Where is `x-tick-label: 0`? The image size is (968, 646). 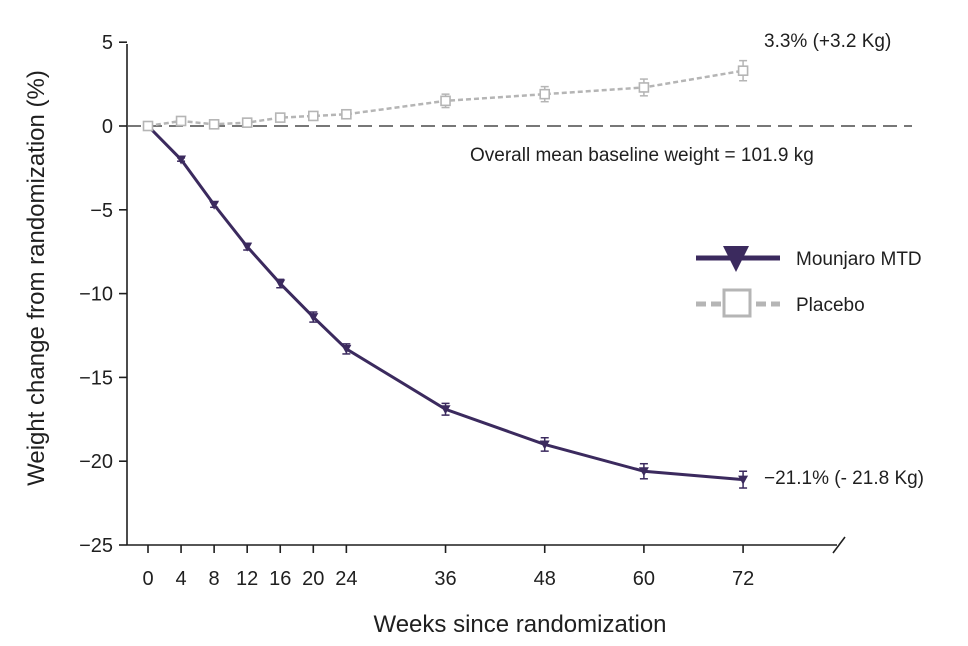 x-tick-label: 0 is located at coordinates (147, 579).